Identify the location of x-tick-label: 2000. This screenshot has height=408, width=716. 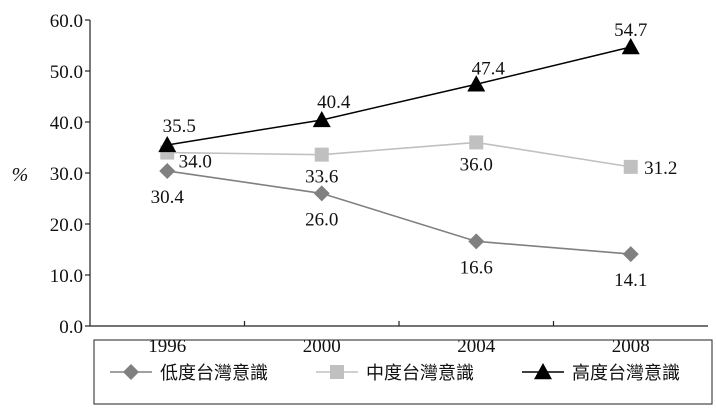
(322, 346).